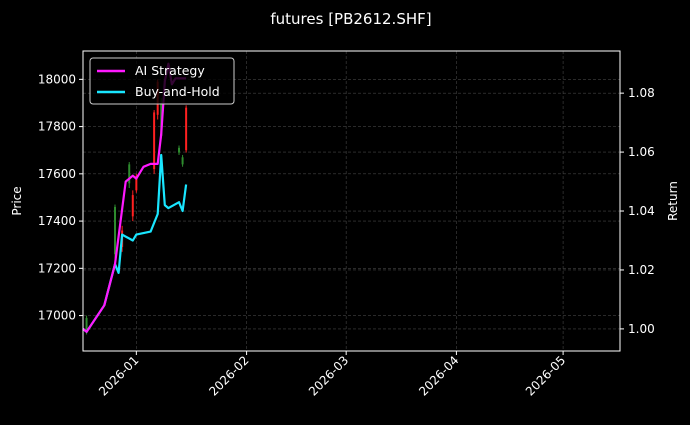 The image size is (690, 425). Describe the element at coordinates (641, 93) in the screenshot. I see `y-right-tick-label: 1.08` at that location.